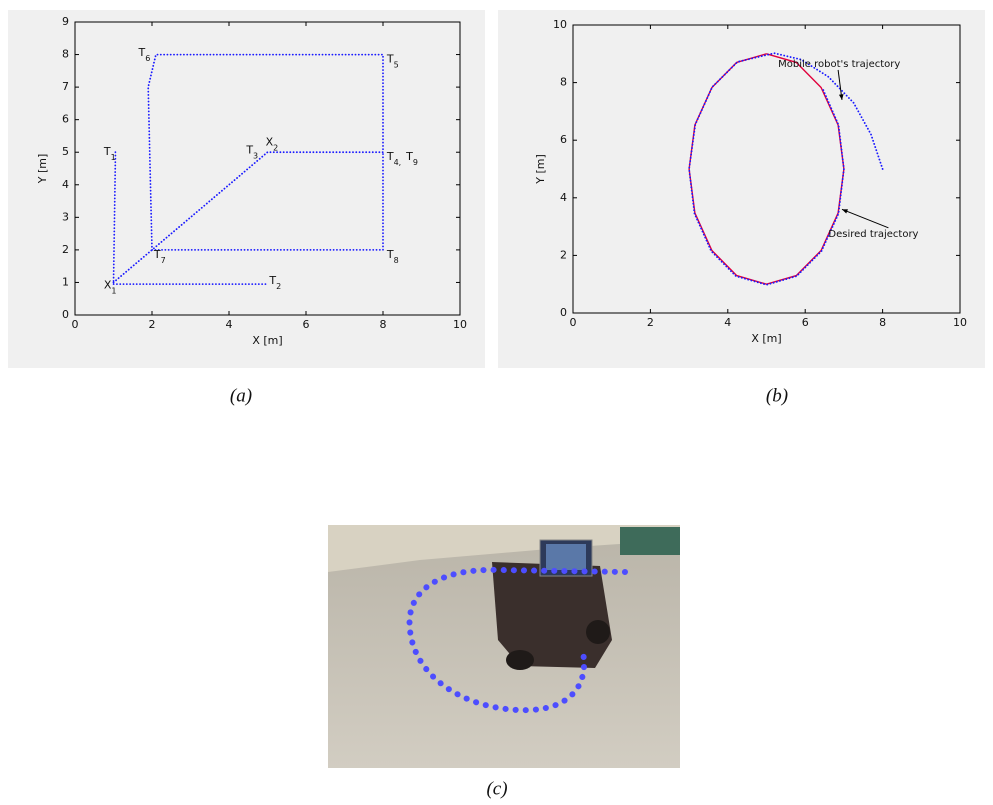  I want to click on annotation-subscript: 8, so click(396, 259).